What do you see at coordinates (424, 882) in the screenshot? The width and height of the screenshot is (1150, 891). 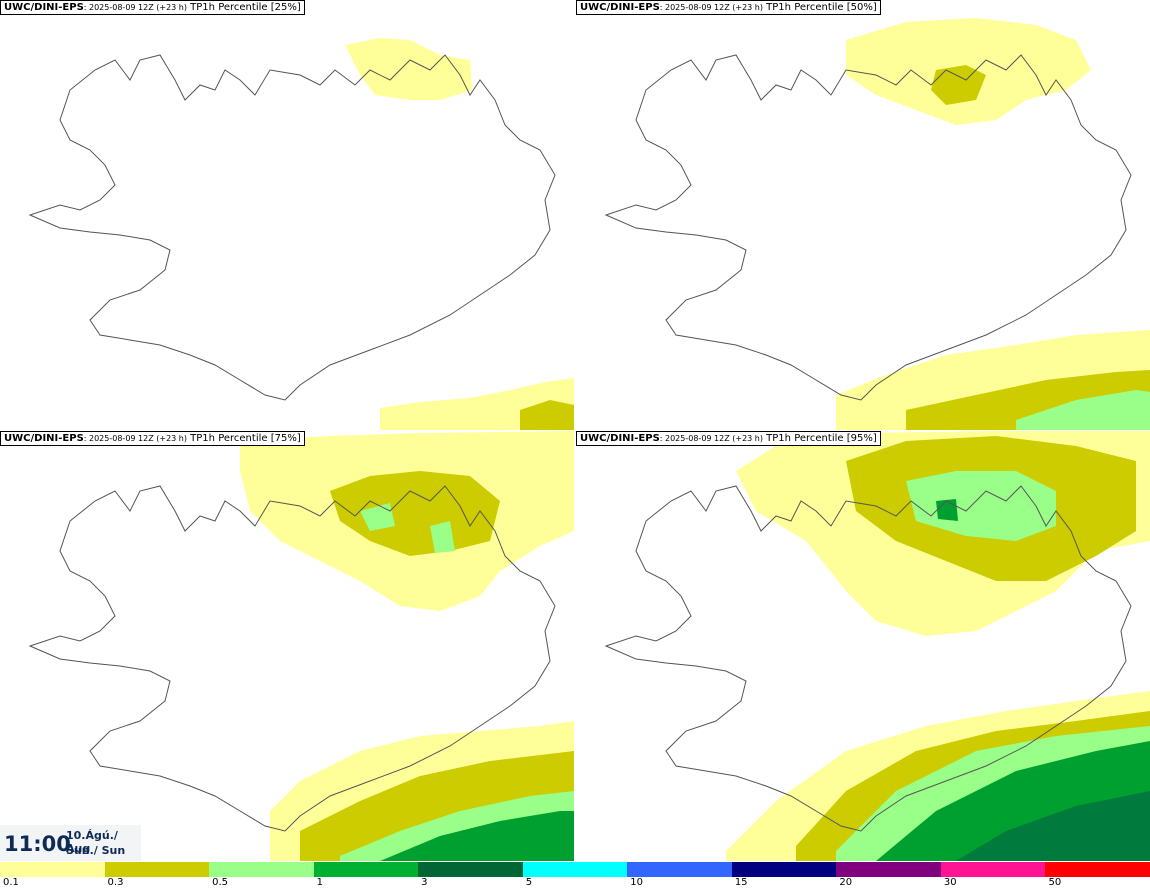 I see `legend-tick-label: 3` at bounding box center [424, 882].